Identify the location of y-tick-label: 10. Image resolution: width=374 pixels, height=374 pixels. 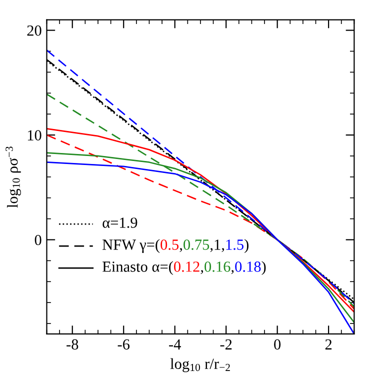
(35, 135).